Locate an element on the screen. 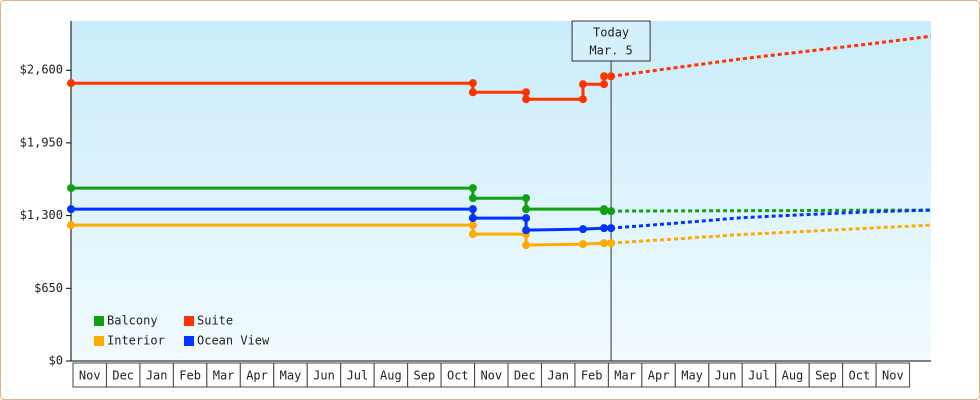 This screenshot has height=400, width=980. today-date: Mar. 5 is located at coordinates (610, 51).